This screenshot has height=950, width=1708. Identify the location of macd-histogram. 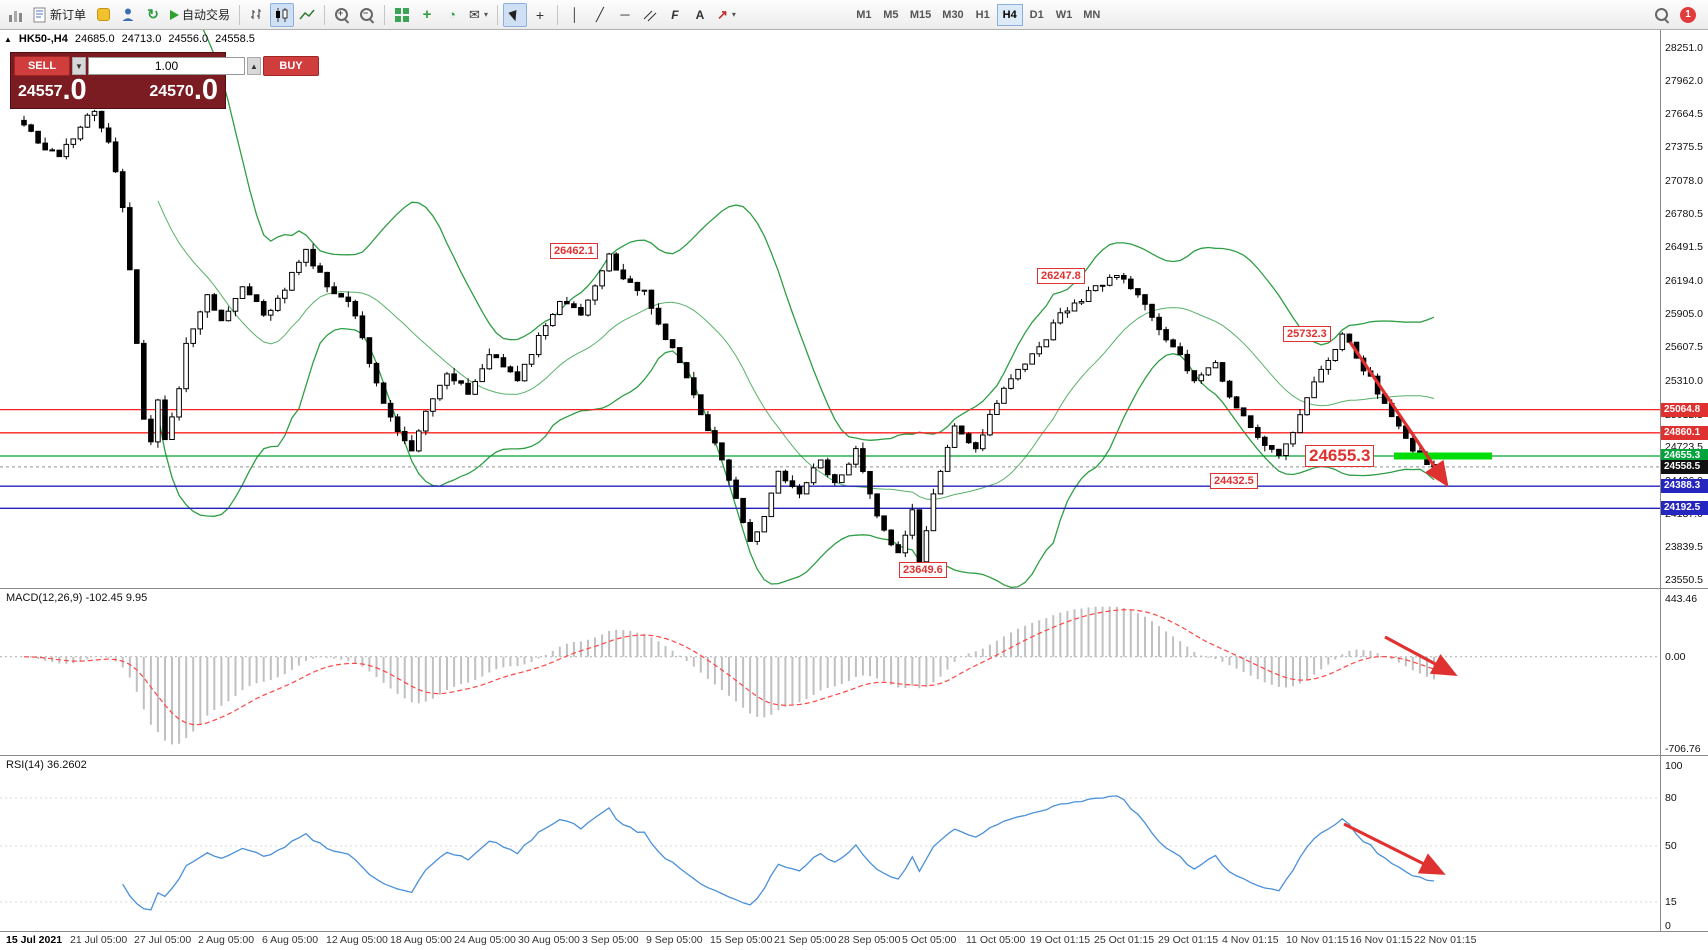
(732, 675).